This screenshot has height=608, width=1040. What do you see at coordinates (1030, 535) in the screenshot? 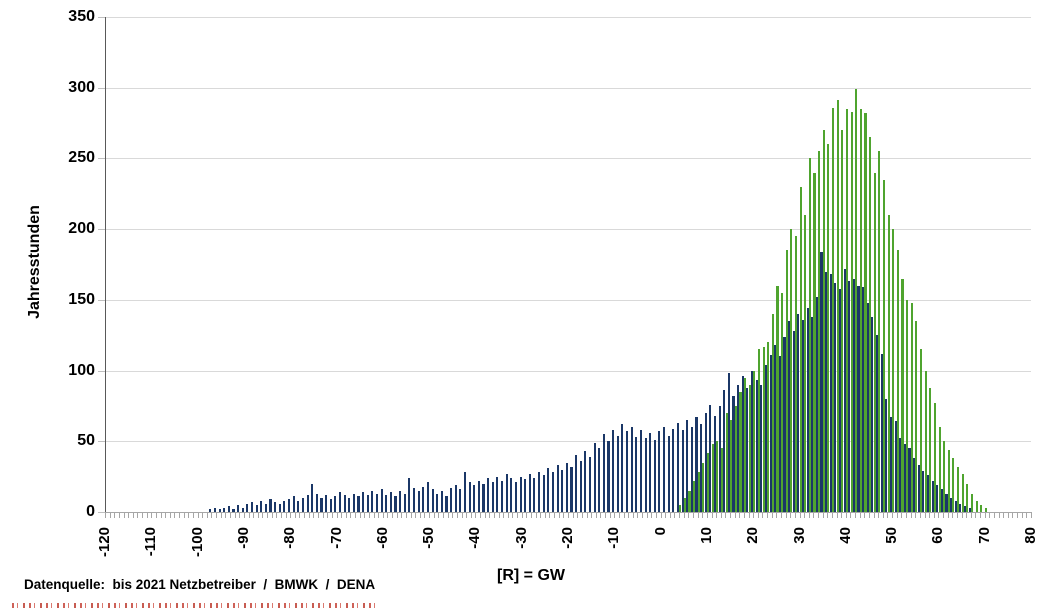
I see `x-tick-label: 80` at bounding box center [1030, 535].